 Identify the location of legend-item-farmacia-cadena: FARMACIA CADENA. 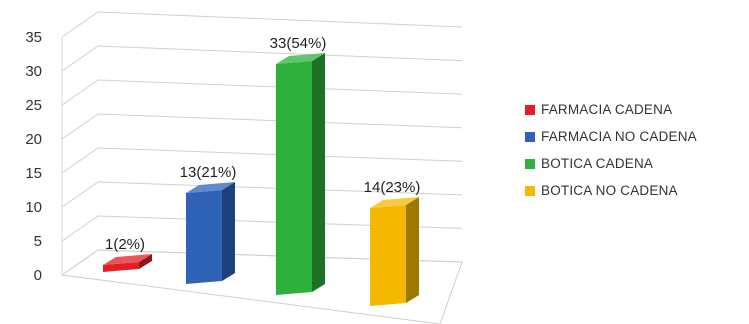
(611, 109).